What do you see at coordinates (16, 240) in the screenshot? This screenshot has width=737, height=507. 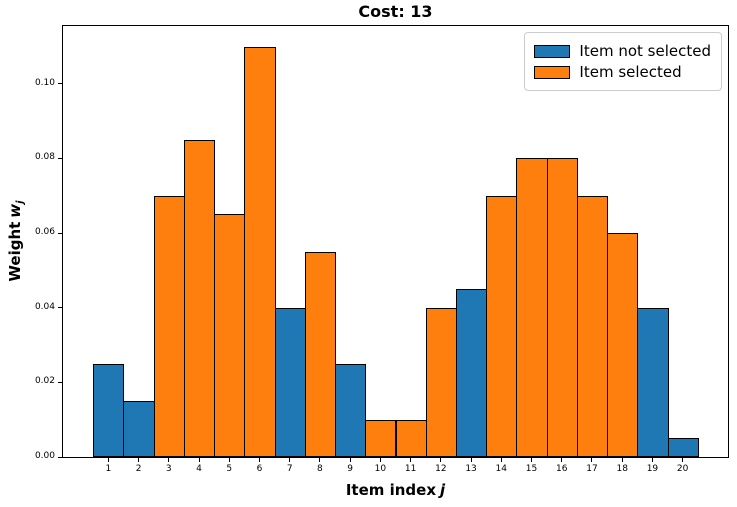 I see `y-axis-label: Weightwj` at bounding box center [16, 240].